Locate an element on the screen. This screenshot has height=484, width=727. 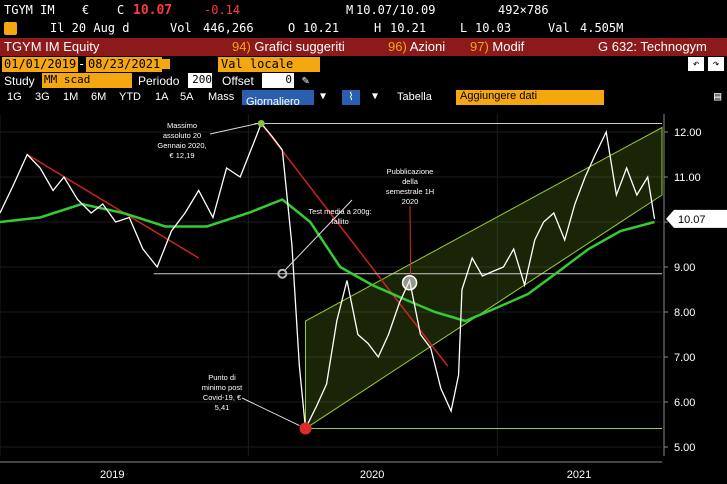
y-tick-label: 9.00 is located at coordinates (684, 268).